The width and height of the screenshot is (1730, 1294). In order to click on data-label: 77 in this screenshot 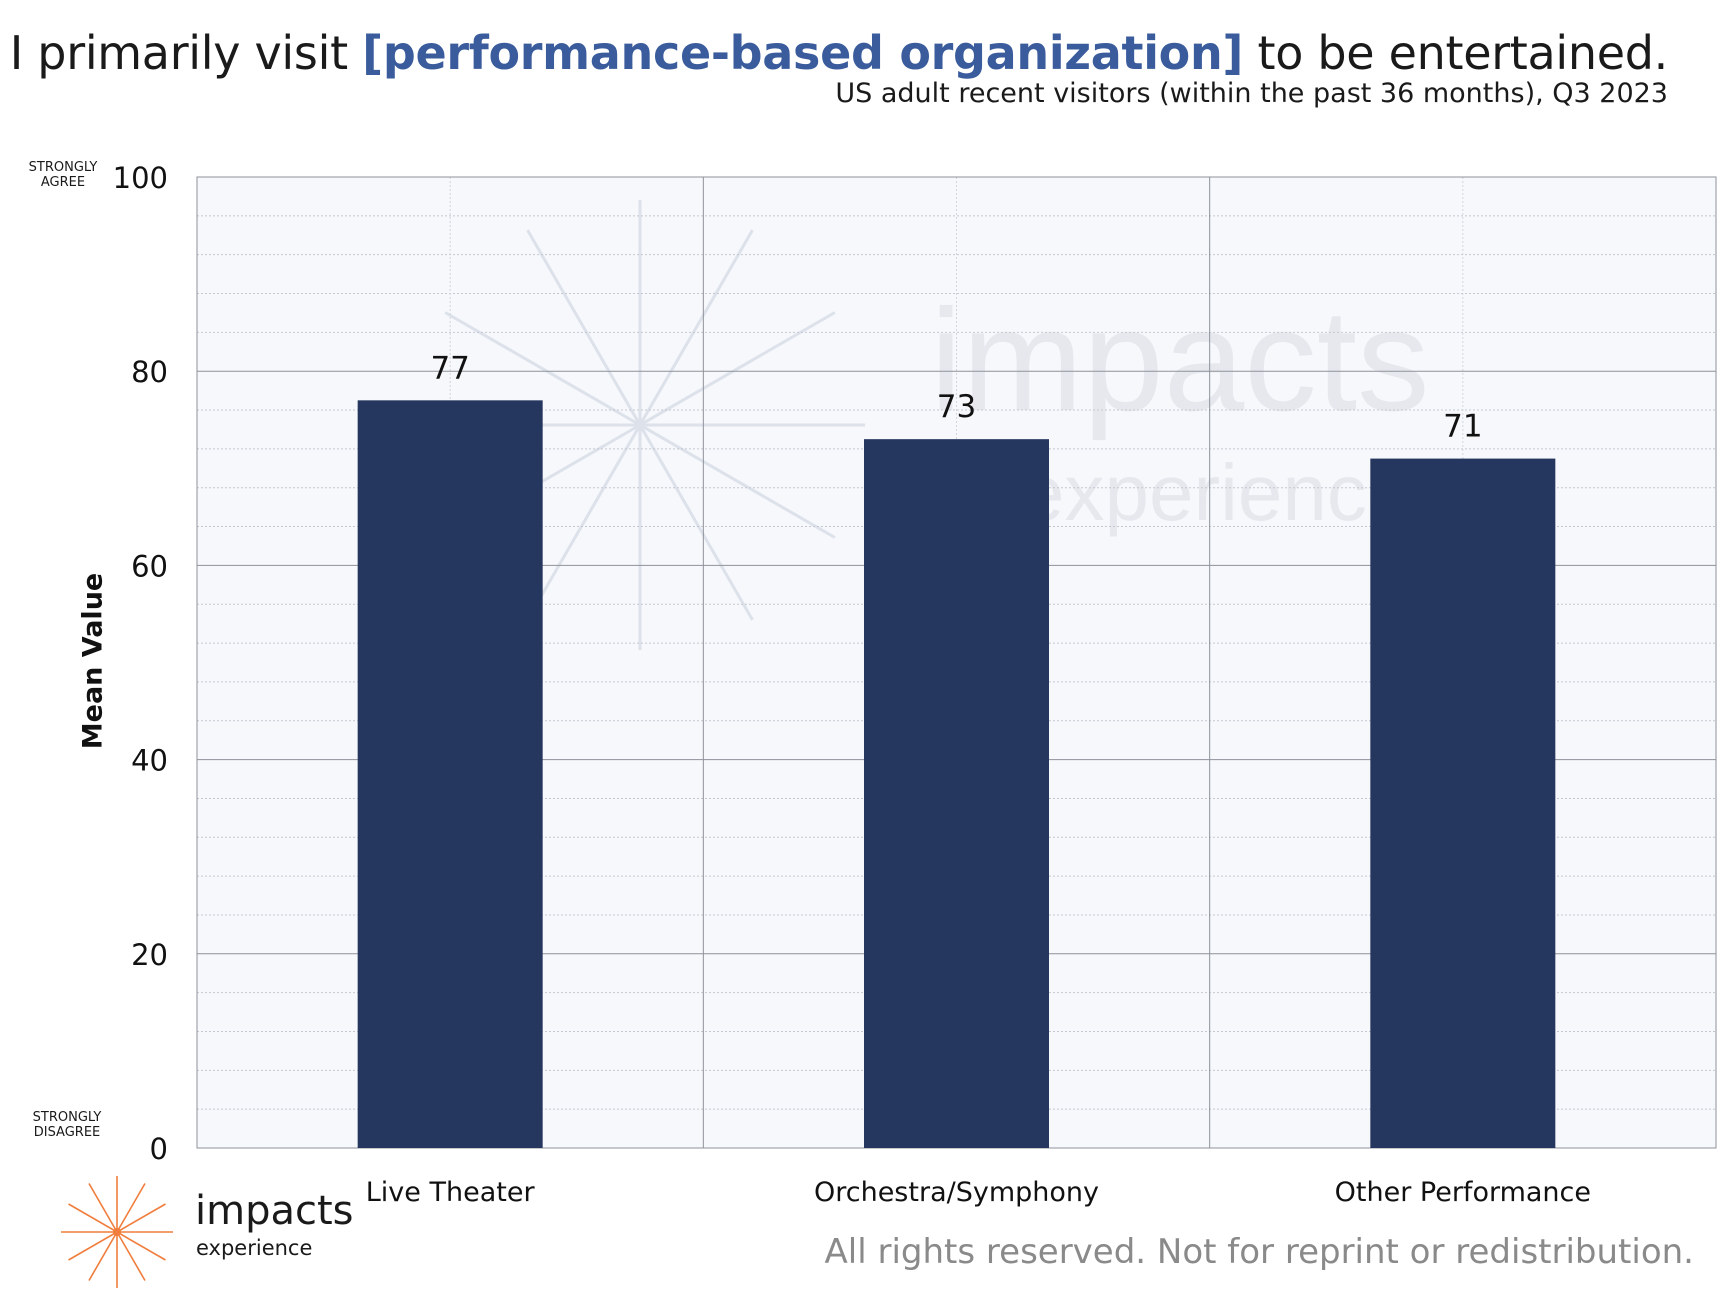, I will do `click(449, 368)`.